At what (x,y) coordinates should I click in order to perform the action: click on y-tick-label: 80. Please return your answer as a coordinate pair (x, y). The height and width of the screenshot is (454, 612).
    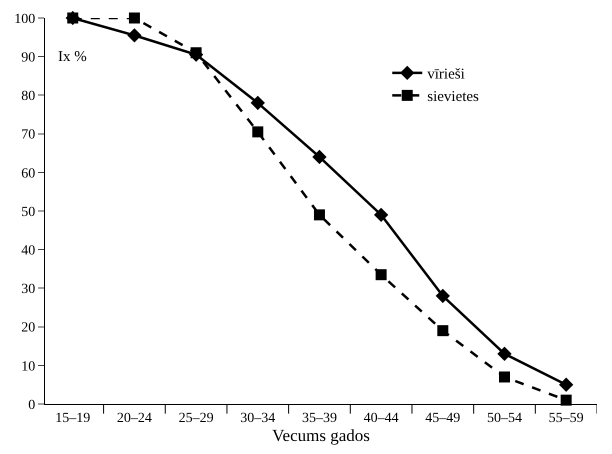
    Looking at the image, I should click on (28, 96).